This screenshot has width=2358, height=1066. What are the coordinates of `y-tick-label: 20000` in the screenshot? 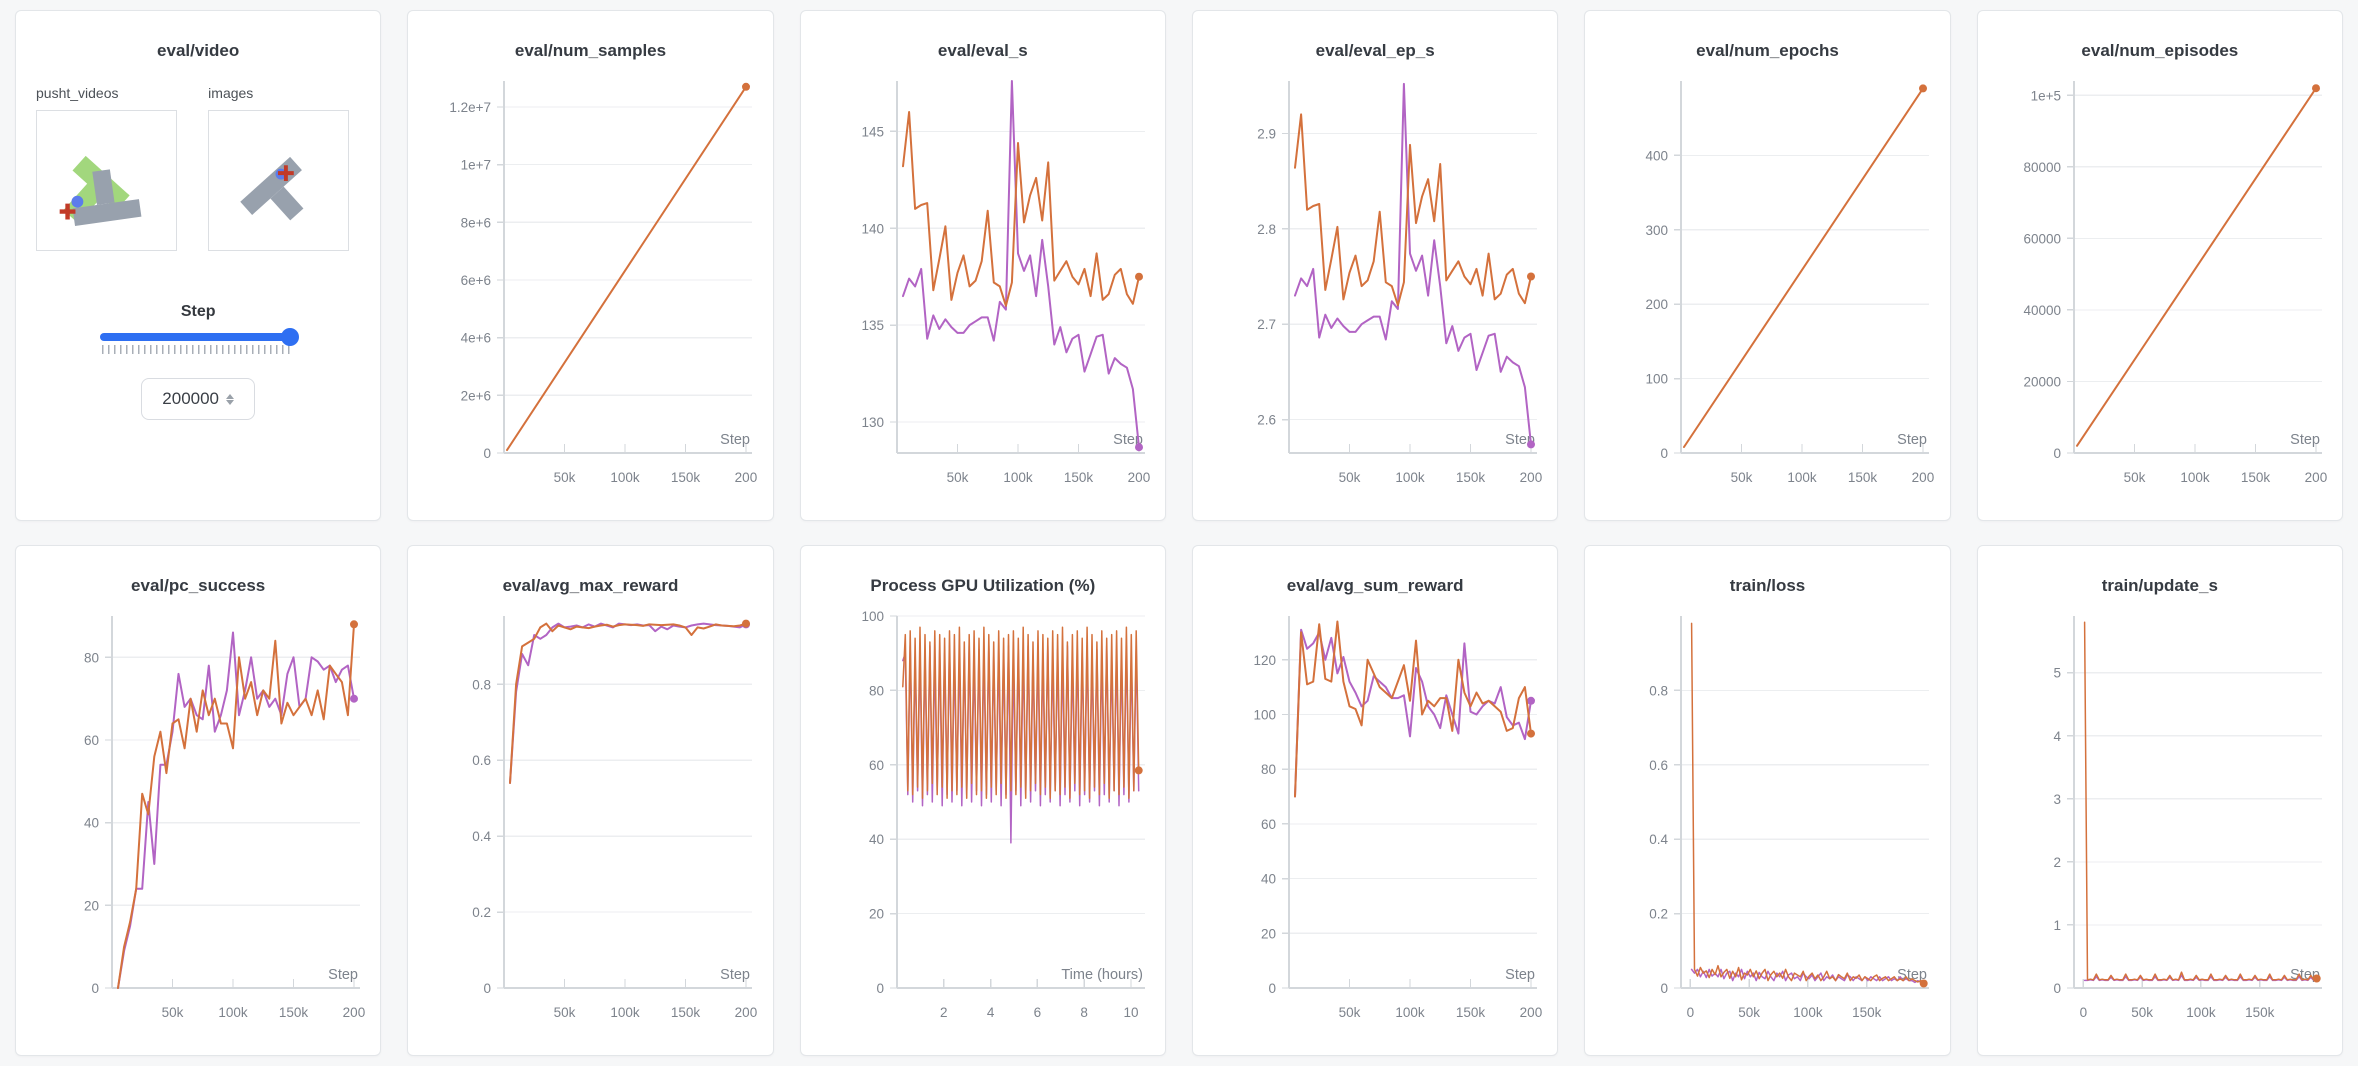 It's located at (2042, 381).